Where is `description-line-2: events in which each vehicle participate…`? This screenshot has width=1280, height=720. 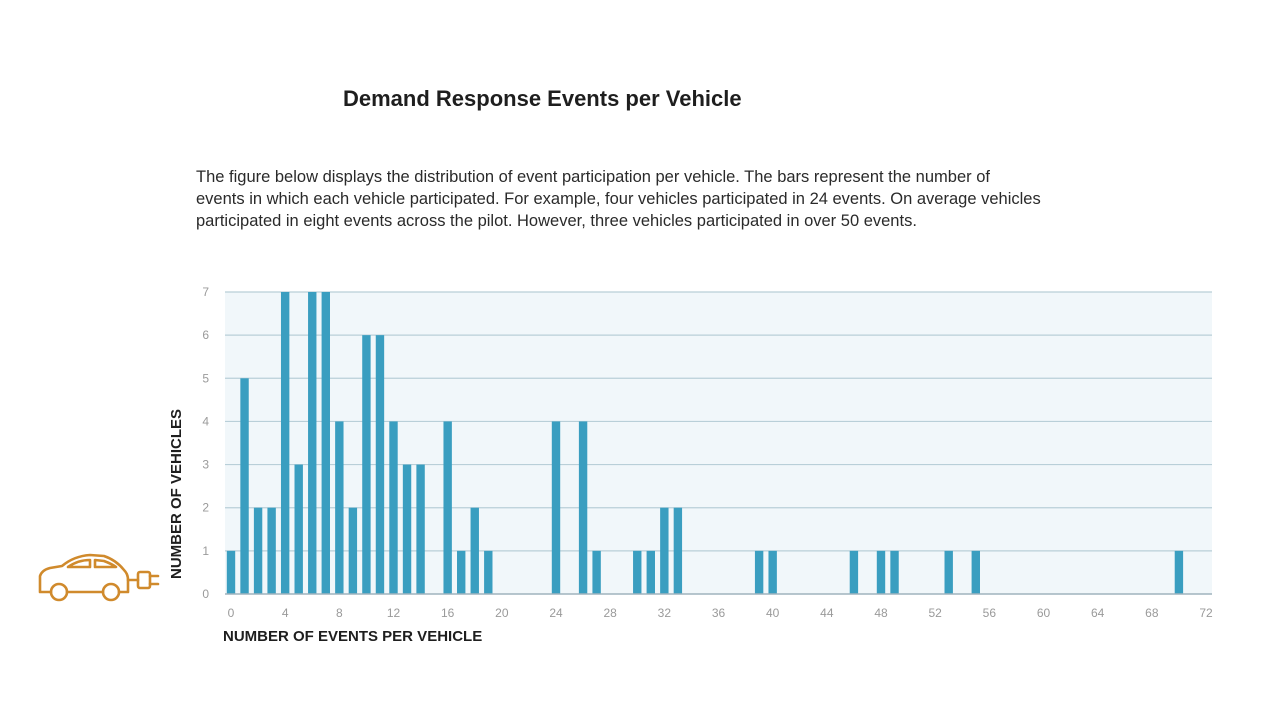
description-line-2: events in which each vehicle participate… is located at coordinates (618, 199).